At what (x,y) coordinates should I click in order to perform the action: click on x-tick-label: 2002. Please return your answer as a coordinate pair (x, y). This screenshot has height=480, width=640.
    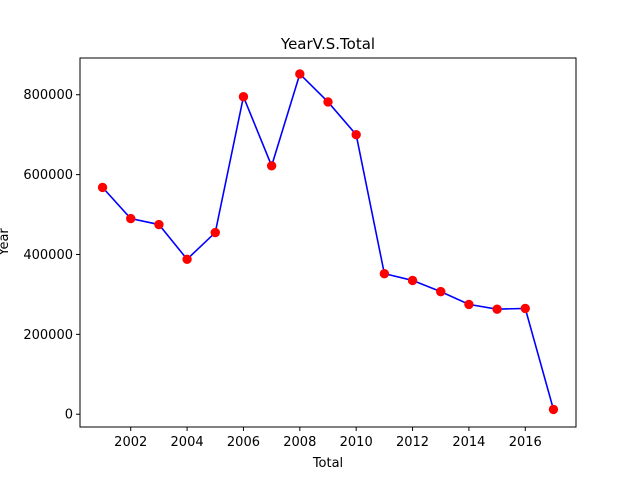
    Looking at the image, I should click on (130, 442).